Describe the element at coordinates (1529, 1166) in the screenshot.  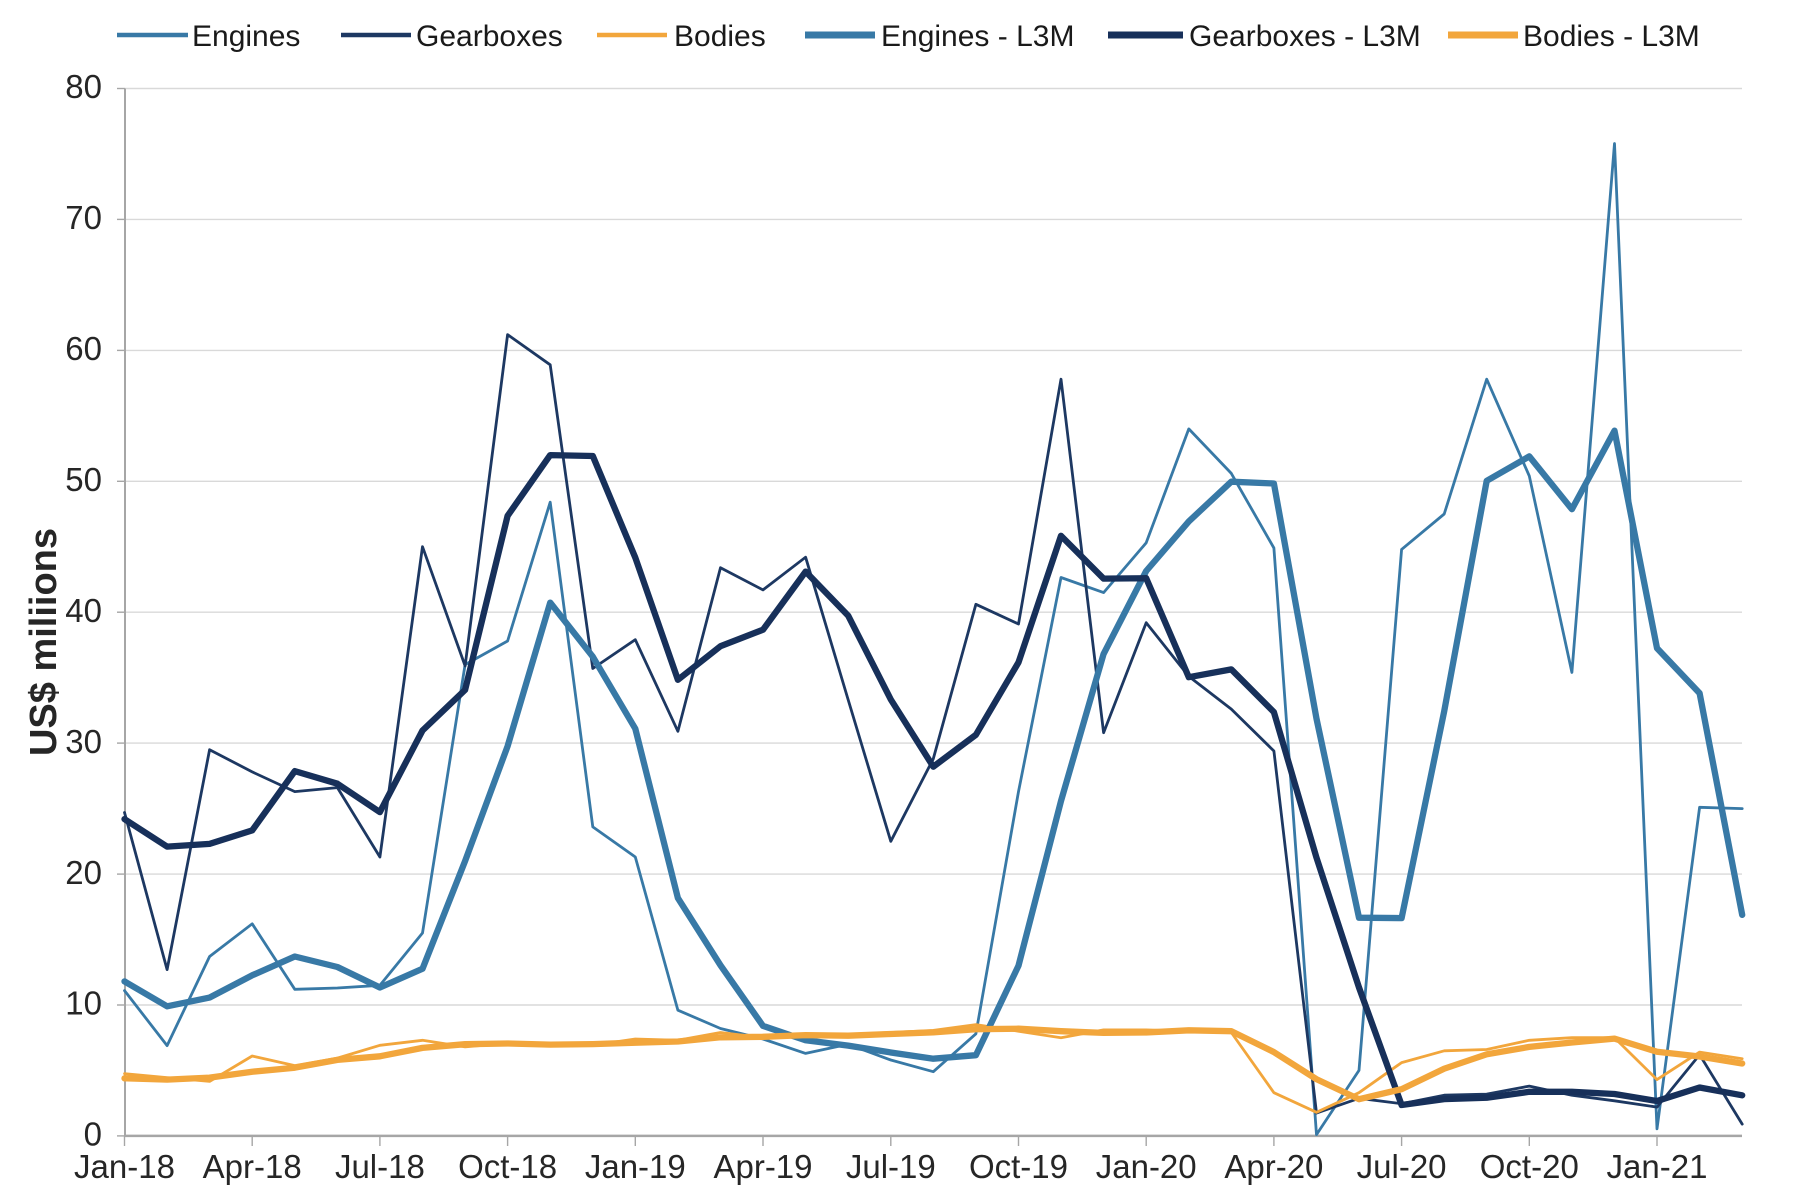
I see `svg-text: Oct-20` at that location.